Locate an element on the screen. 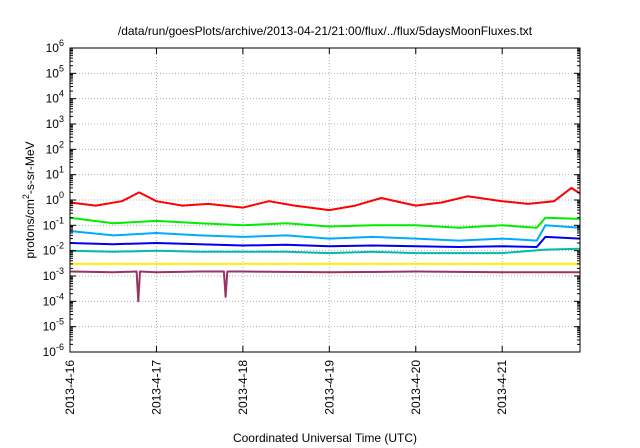  y-tick-label: 10⁰ is located at coordinates (55, 198).